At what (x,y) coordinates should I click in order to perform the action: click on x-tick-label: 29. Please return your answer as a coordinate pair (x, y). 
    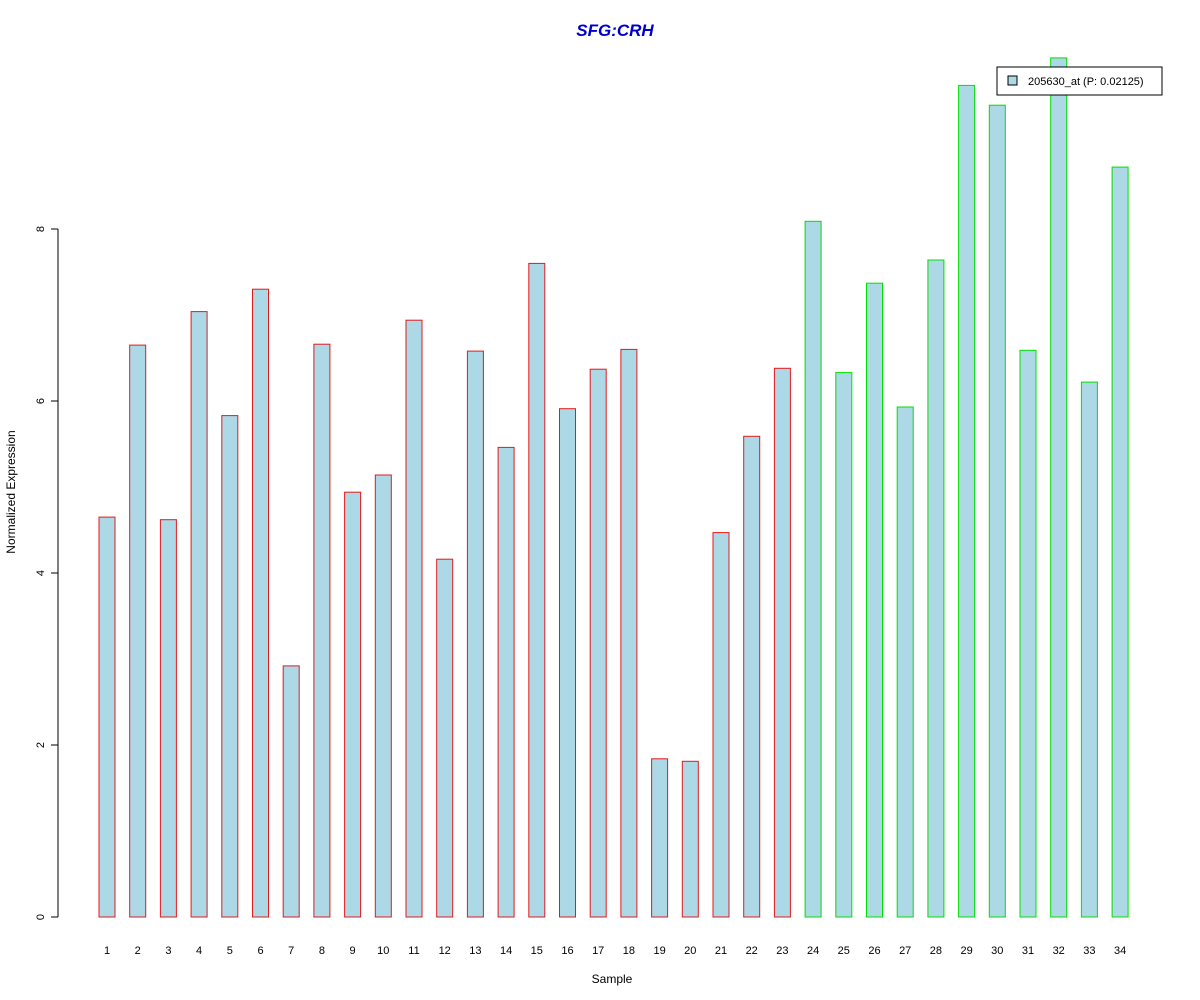
    Looking at the image, I should click on (966, 951).